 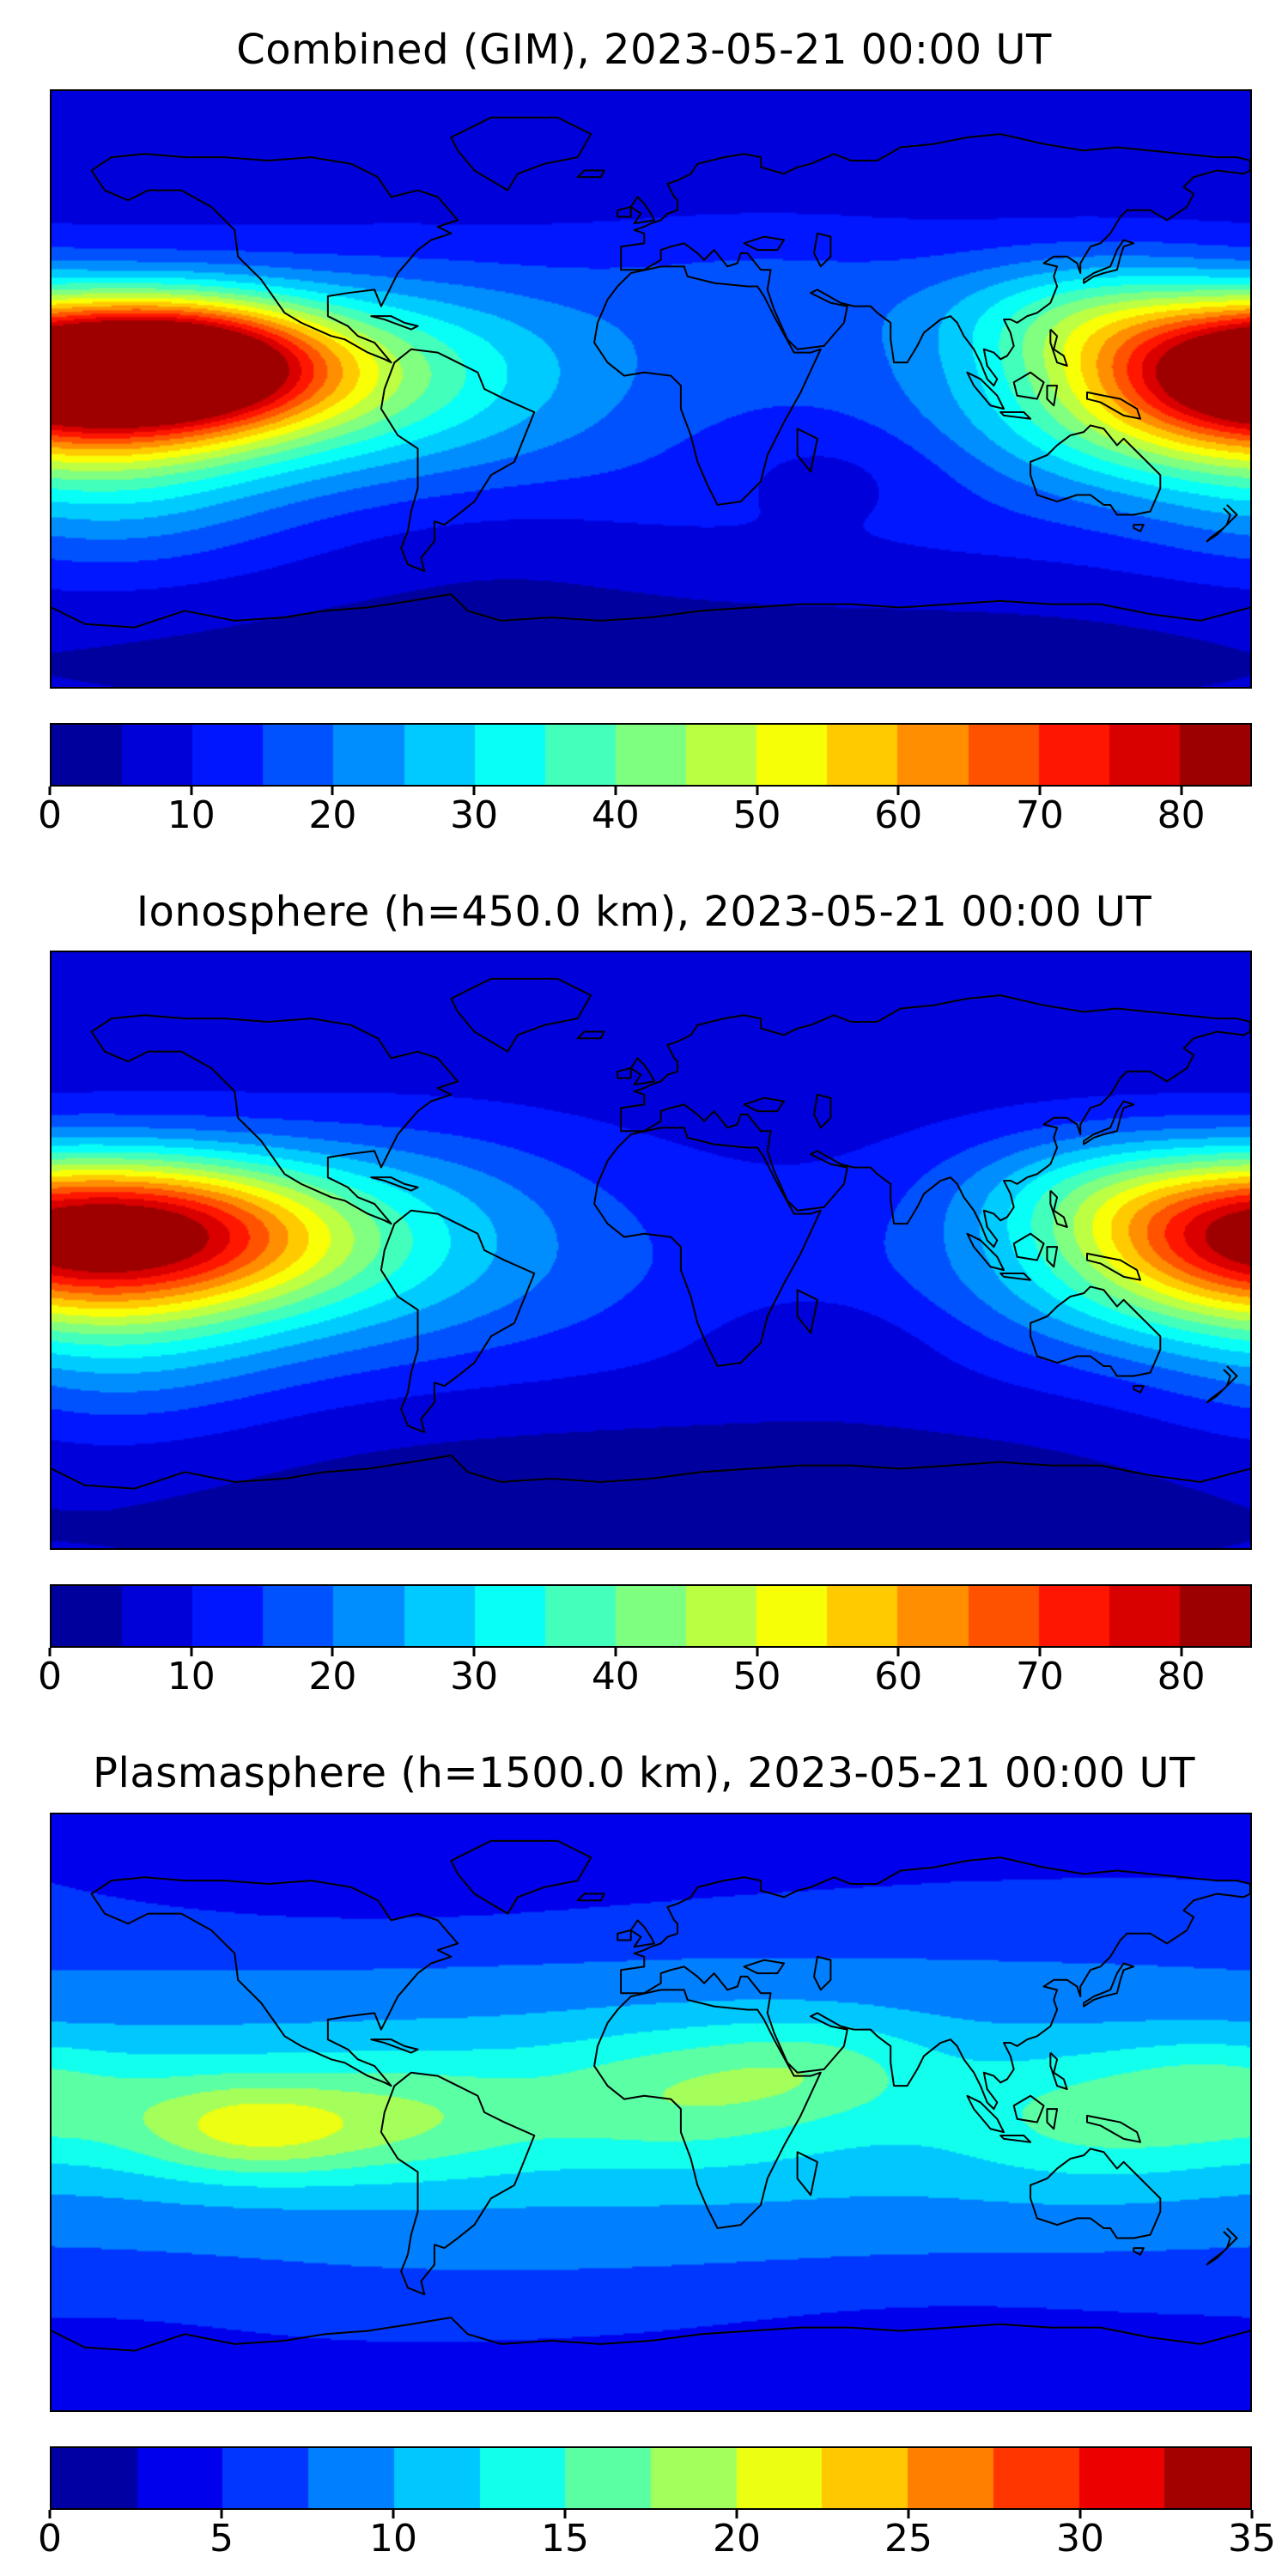 What do you see at coordinates (651, 755) in the screenshot?
I see `colorbar-combined` at bounding box center [651, 755].